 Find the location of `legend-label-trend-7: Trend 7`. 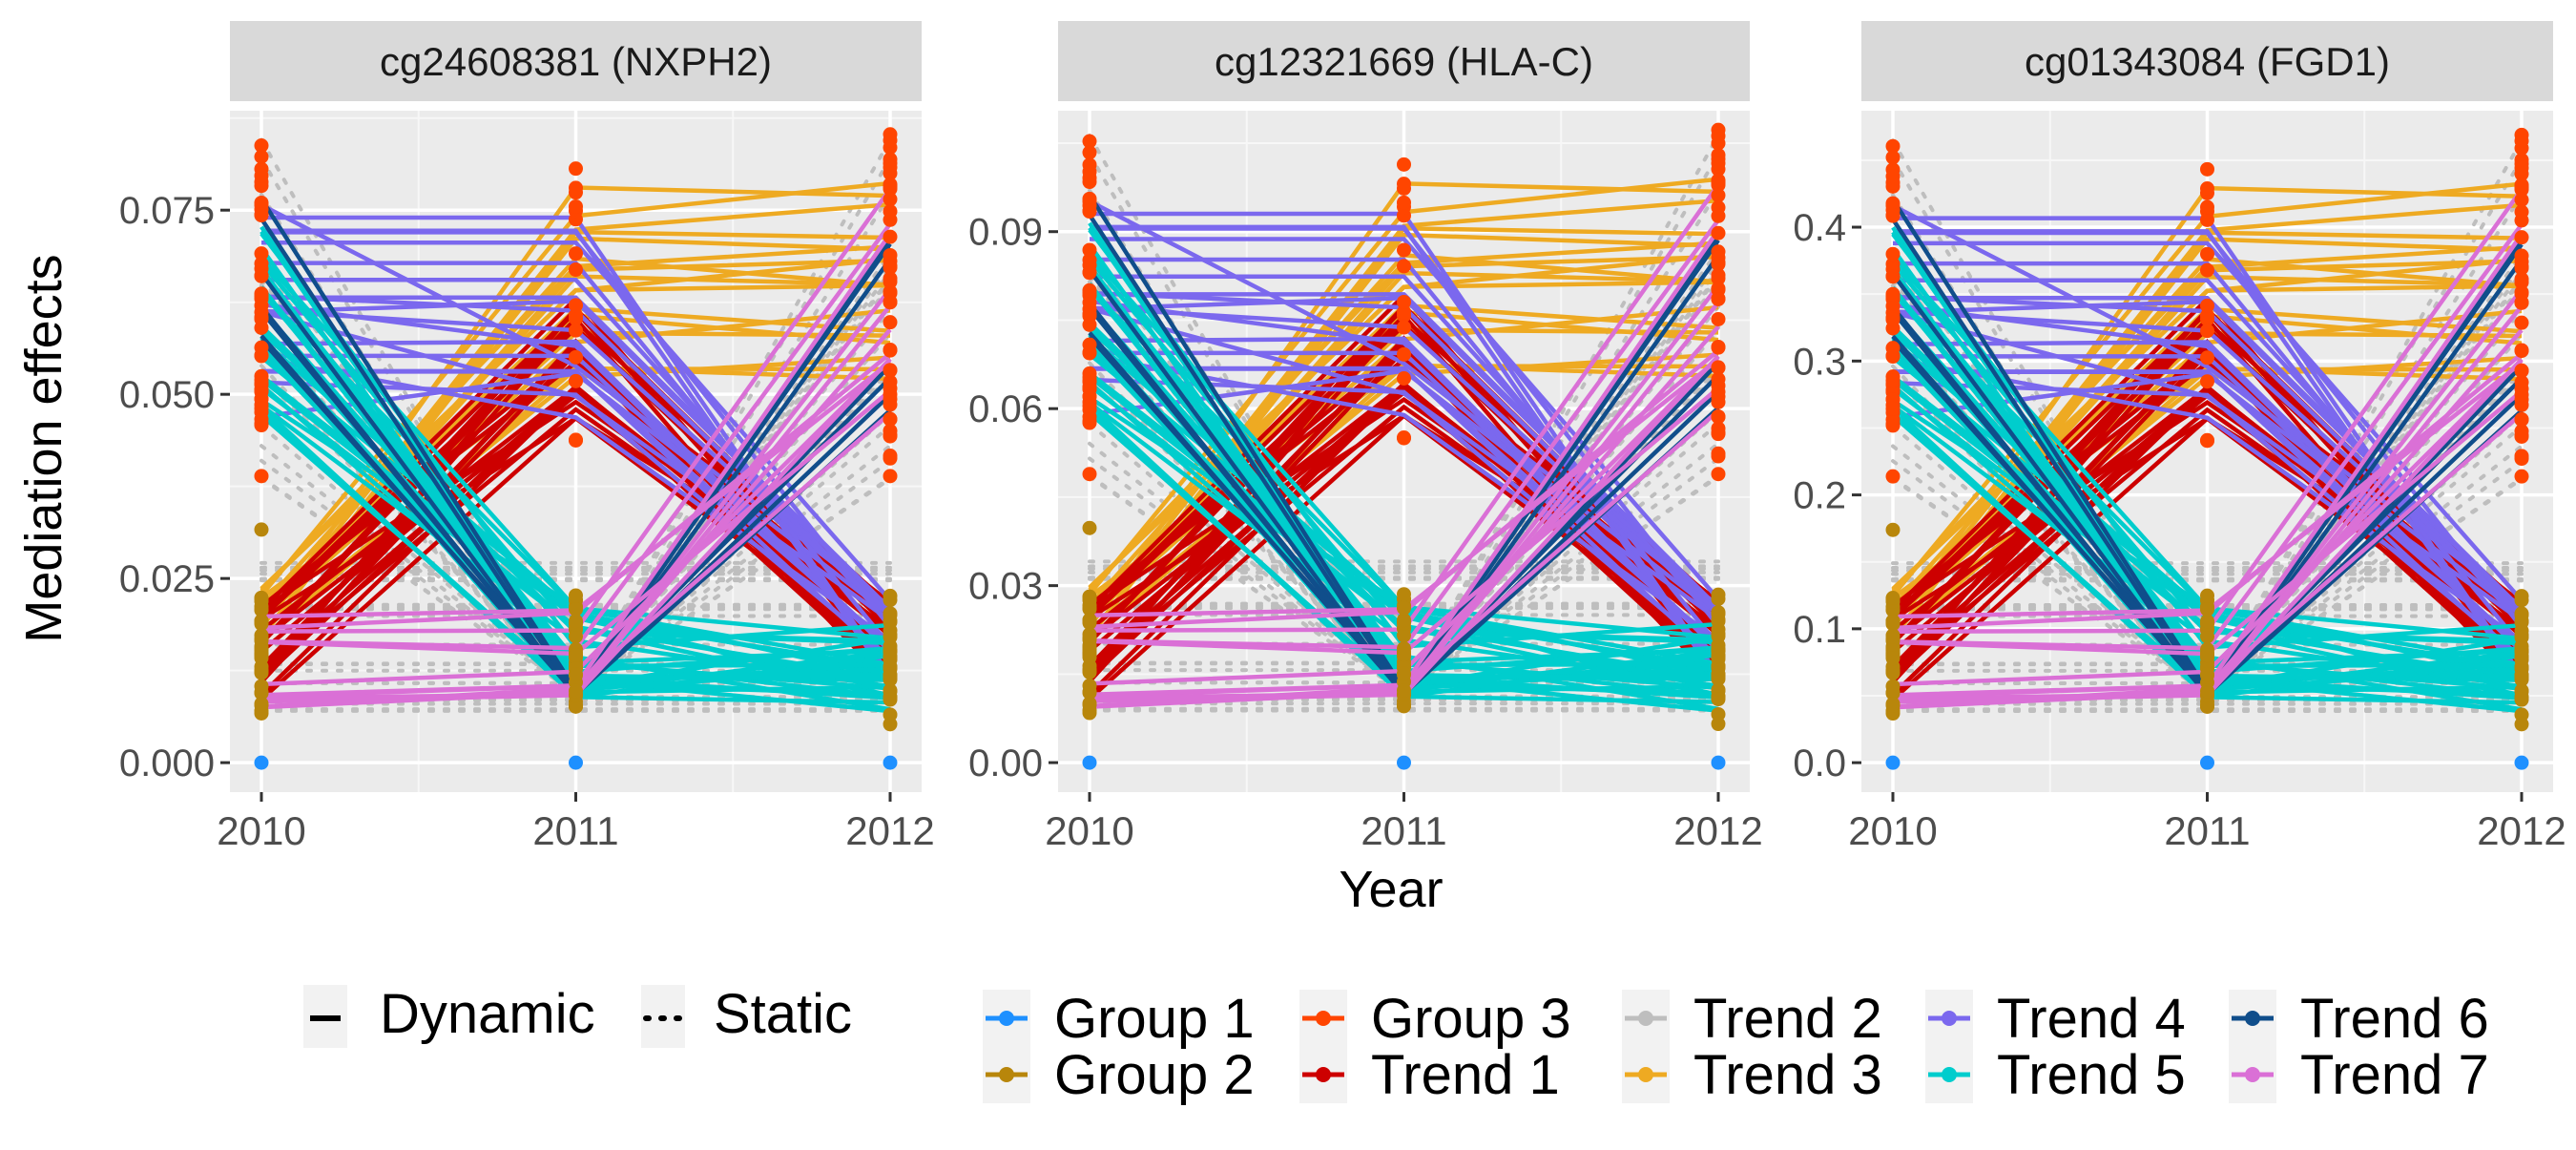

legend-label-trend-7: Trend 7 is located at coordinates (2394, 1075).